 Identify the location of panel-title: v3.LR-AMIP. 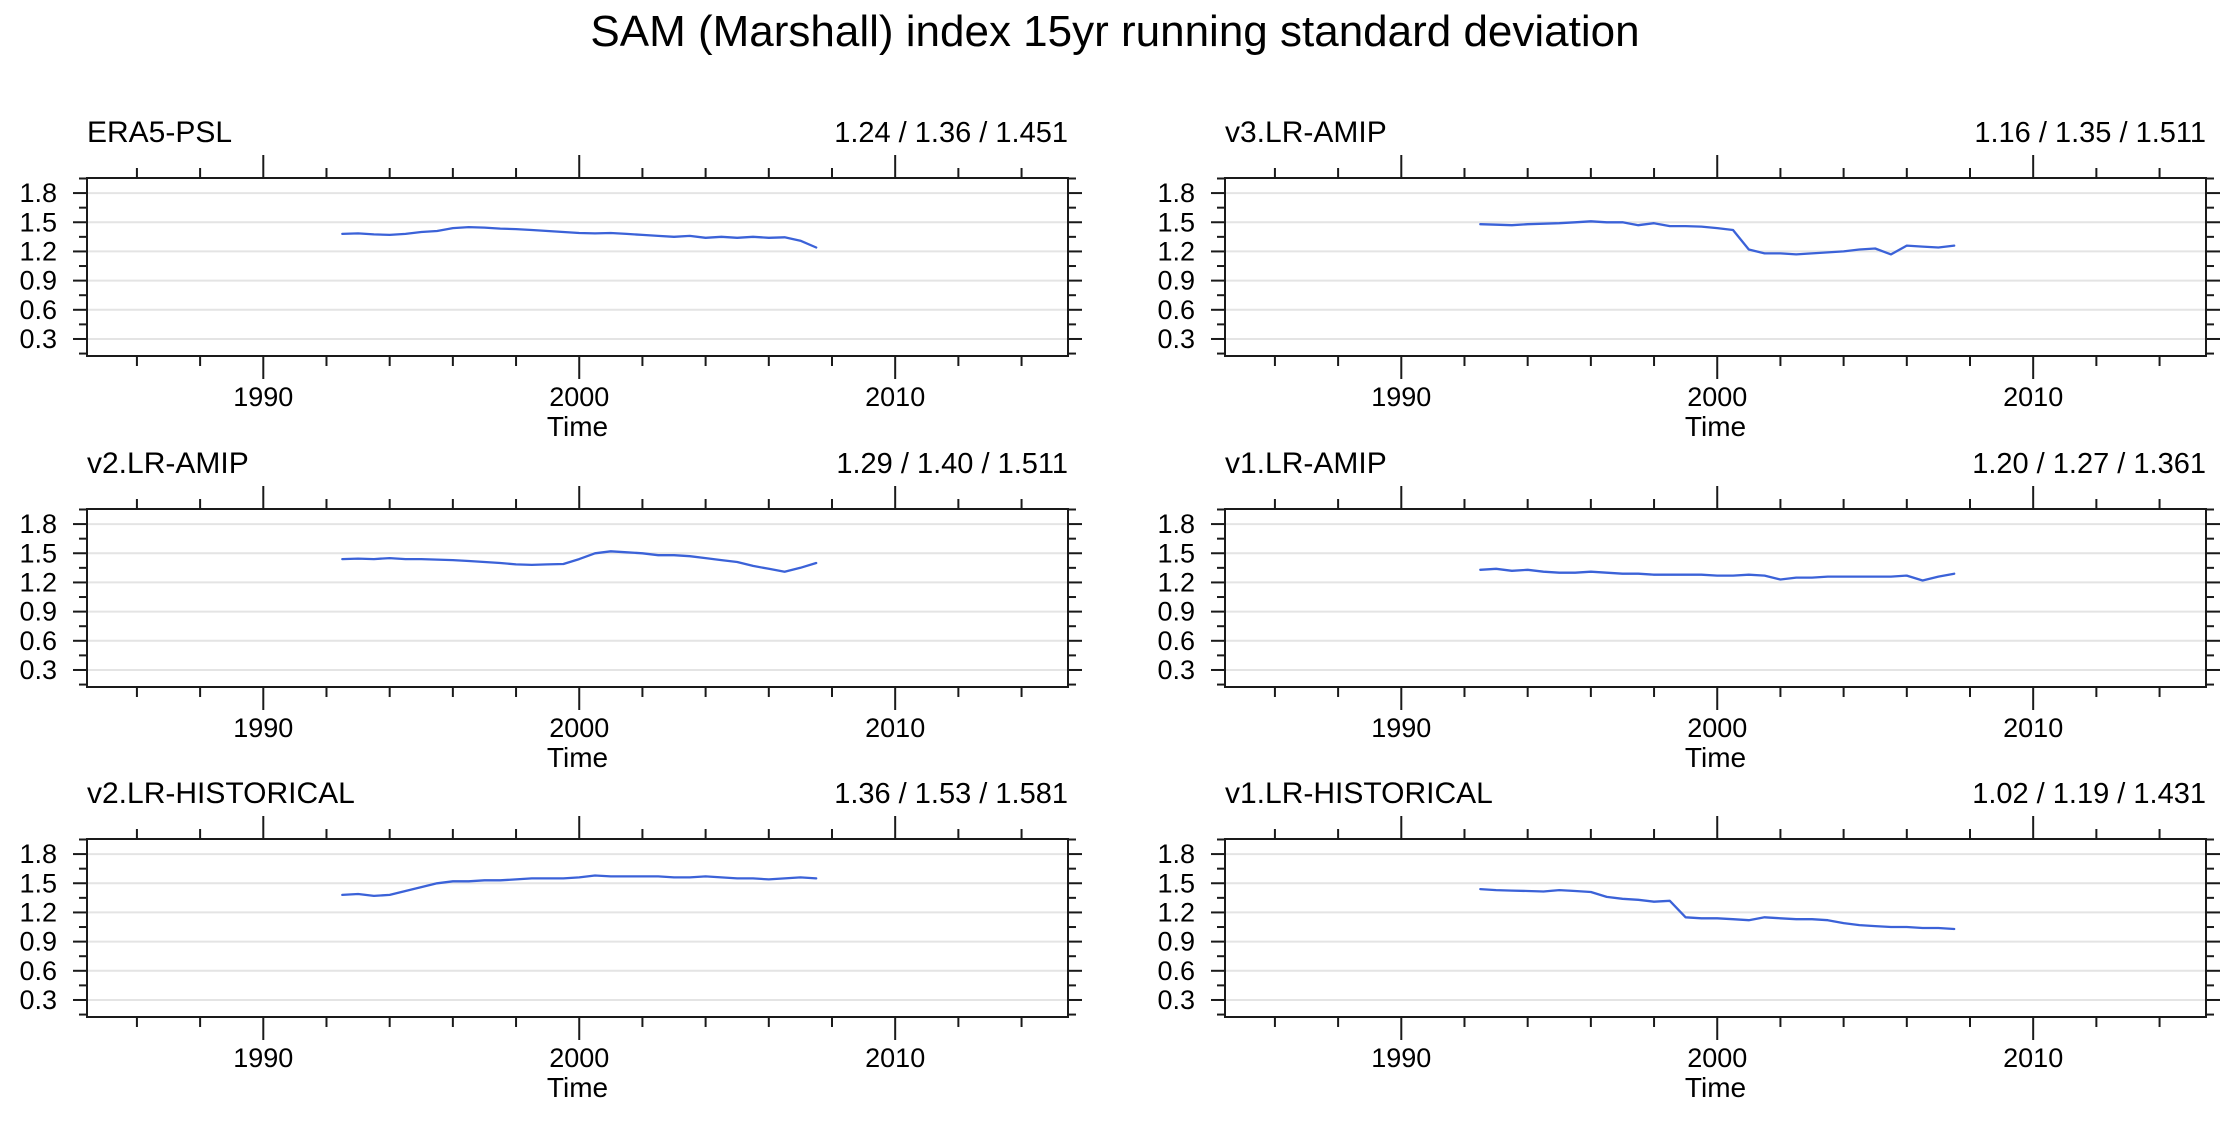
(1306, 132).